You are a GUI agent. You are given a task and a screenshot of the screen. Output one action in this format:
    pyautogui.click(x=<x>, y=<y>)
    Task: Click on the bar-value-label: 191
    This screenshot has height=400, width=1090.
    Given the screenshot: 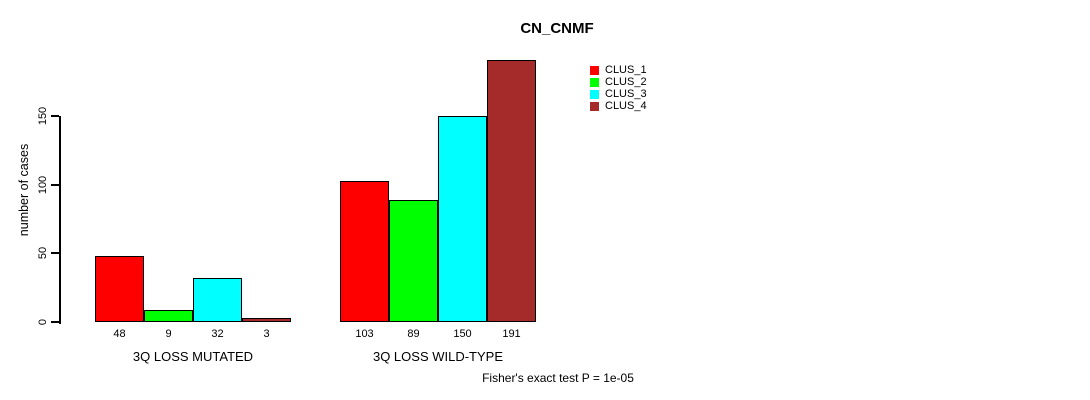 What is the action you would take?
    pyautogui.click(x=511, y=334)
    